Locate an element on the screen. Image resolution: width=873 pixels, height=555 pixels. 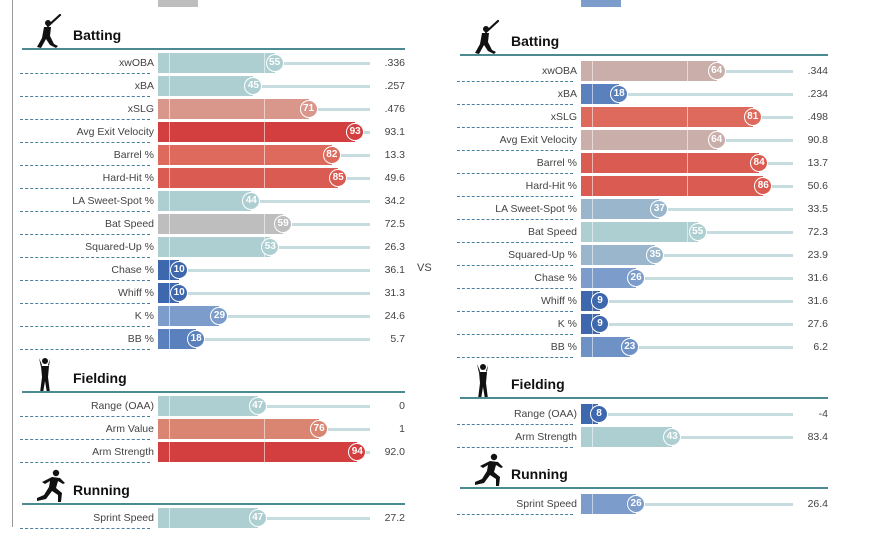
metric-row: Squared-Up % is located at coordinates (517, 256).